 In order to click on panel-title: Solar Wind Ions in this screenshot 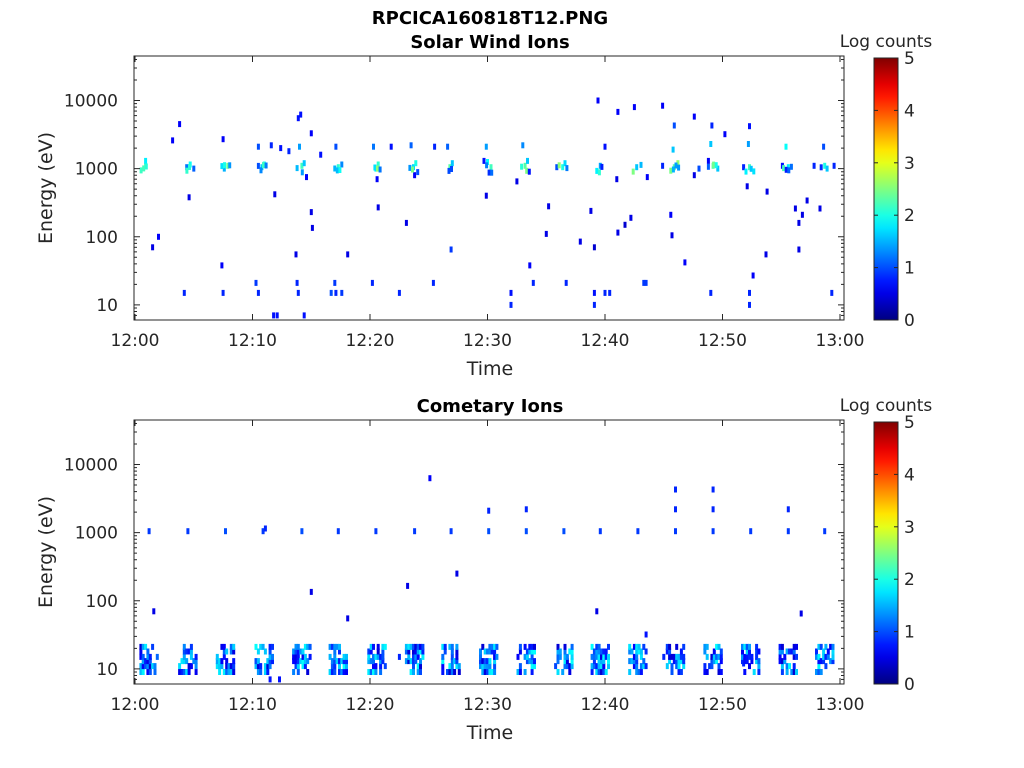, I will do `click(489, 42)`.